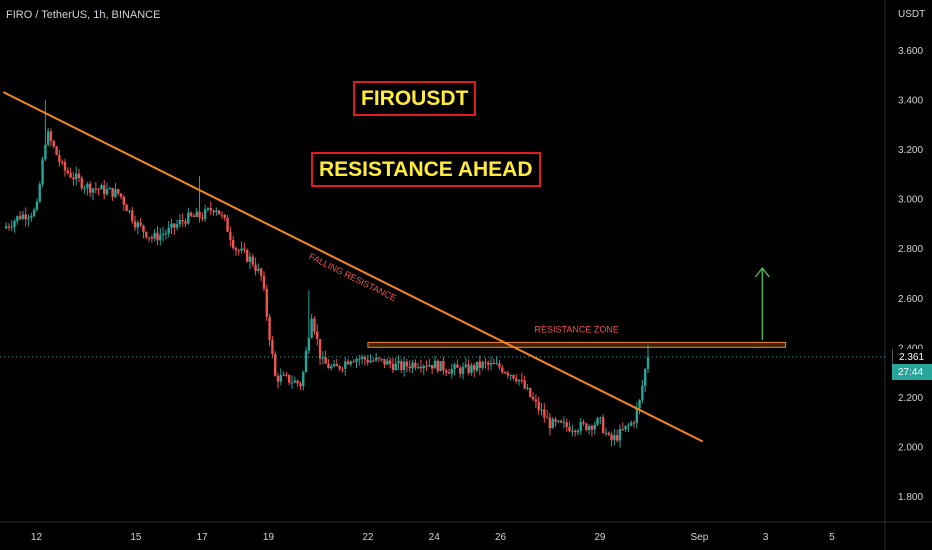 This screenshot has width=932, height=550. I want to click on symbol-header: FIRO / TetherUS, 1h, BINANCE, so click(83, 15).